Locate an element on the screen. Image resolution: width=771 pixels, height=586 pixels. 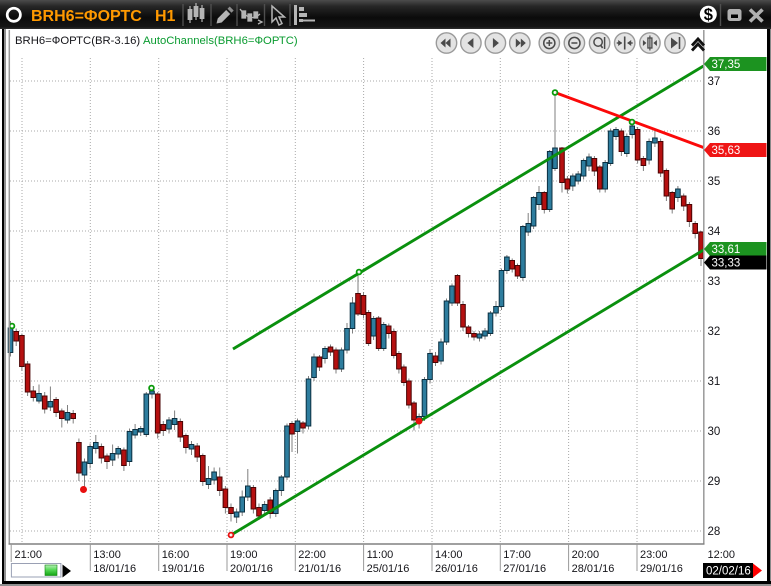
svg-text: BRH6=ФОРТС is located at coordinates (86, 16).